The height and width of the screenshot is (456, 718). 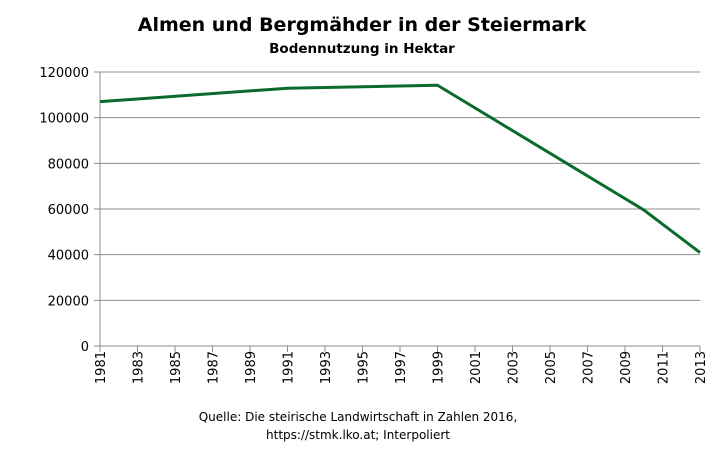 What do you see at coordinates (664, 367) in the screenshot?
I see `x-tick-label: 2011` at bounding box center [664, 367].